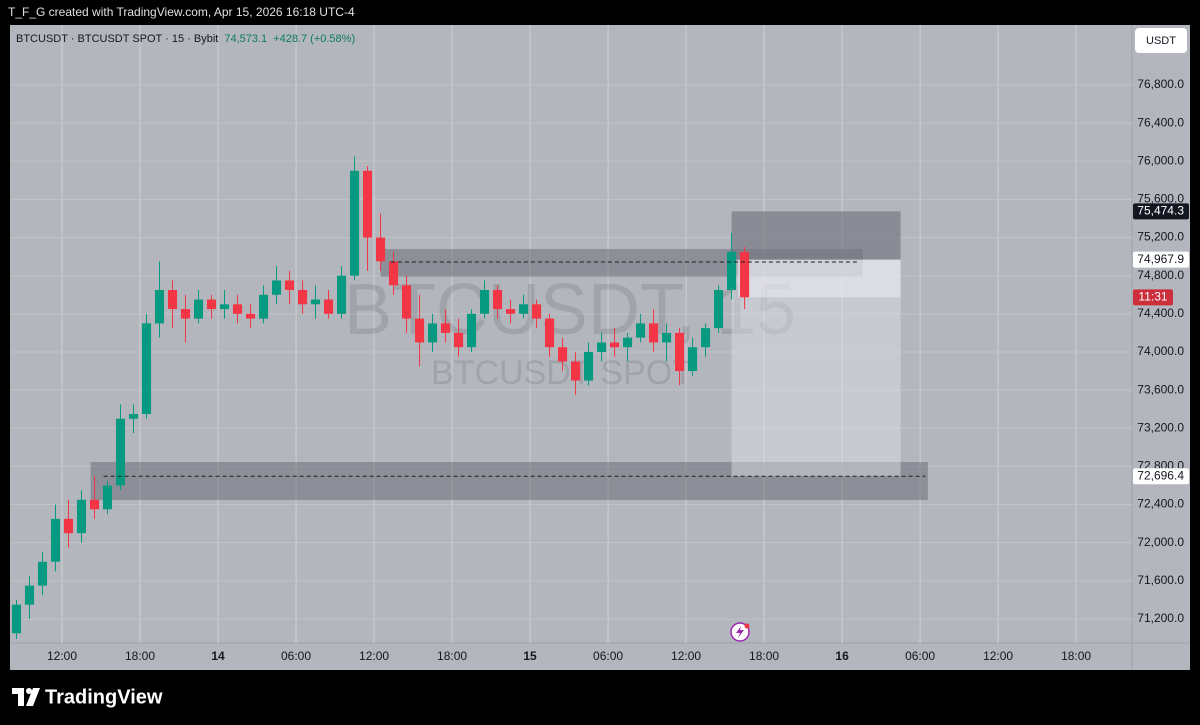 This screenshot has height=725, width=1200. Describe the element at coordinates (1160, 580) in the screenshot. I see `y-tick-label: 71,600.0` at that location.